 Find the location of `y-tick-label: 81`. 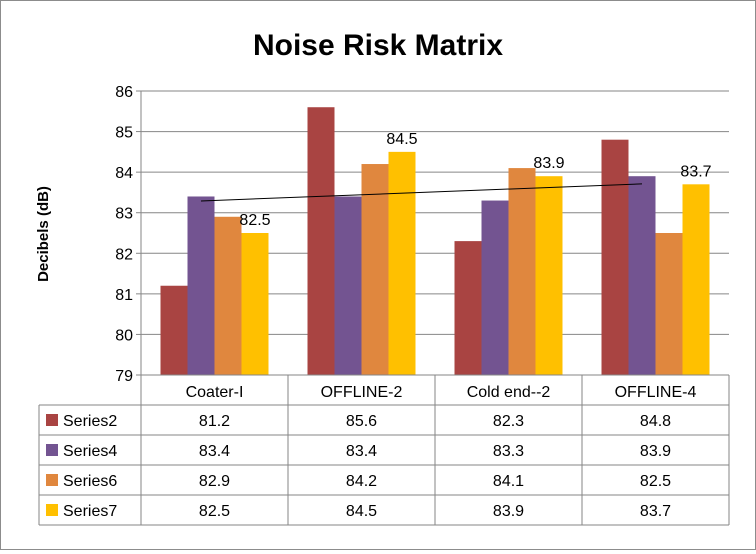

y-tick-label: 81 is located at coordinates (124, 295).